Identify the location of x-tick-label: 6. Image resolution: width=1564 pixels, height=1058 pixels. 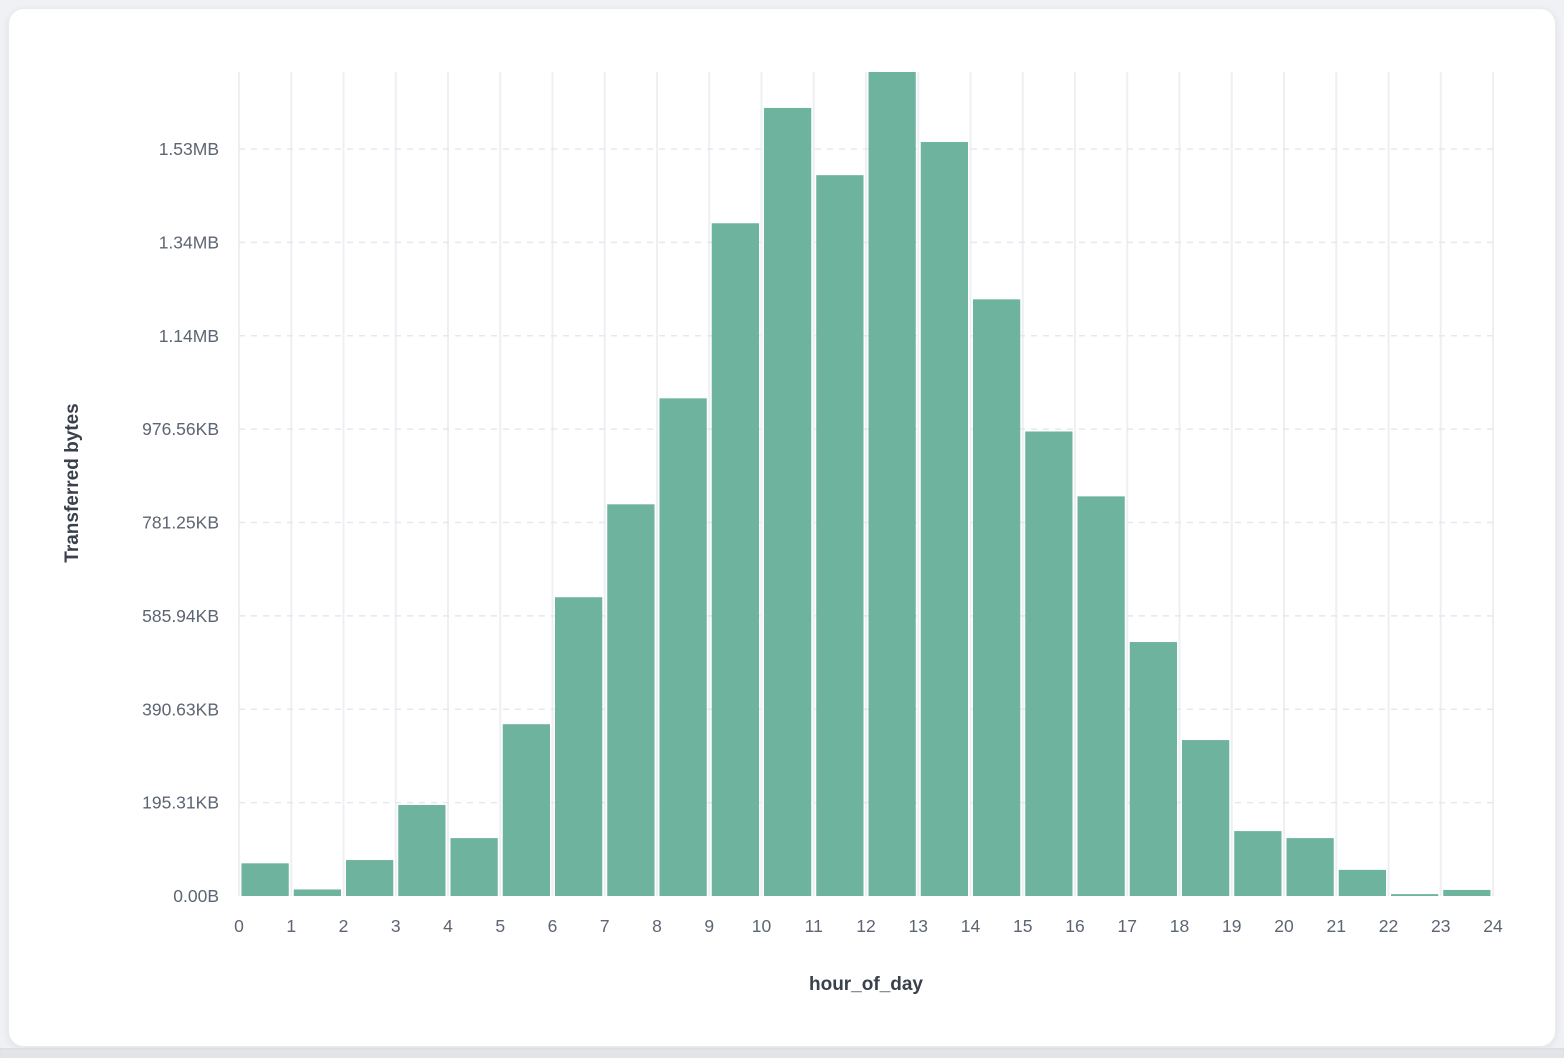
(553, 926).